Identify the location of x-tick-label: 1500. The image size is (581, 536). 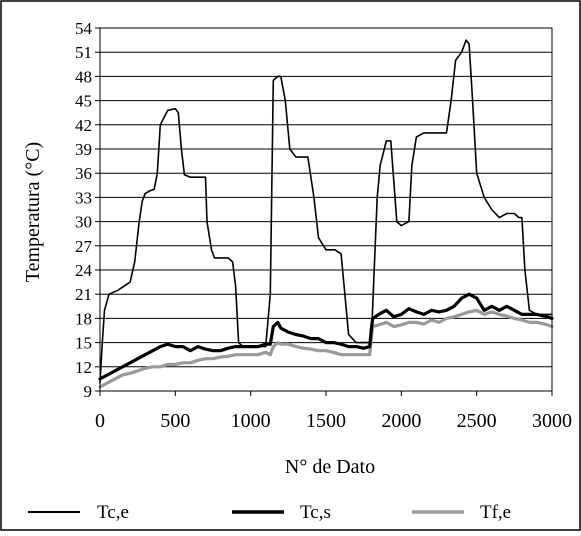
(326, 421).